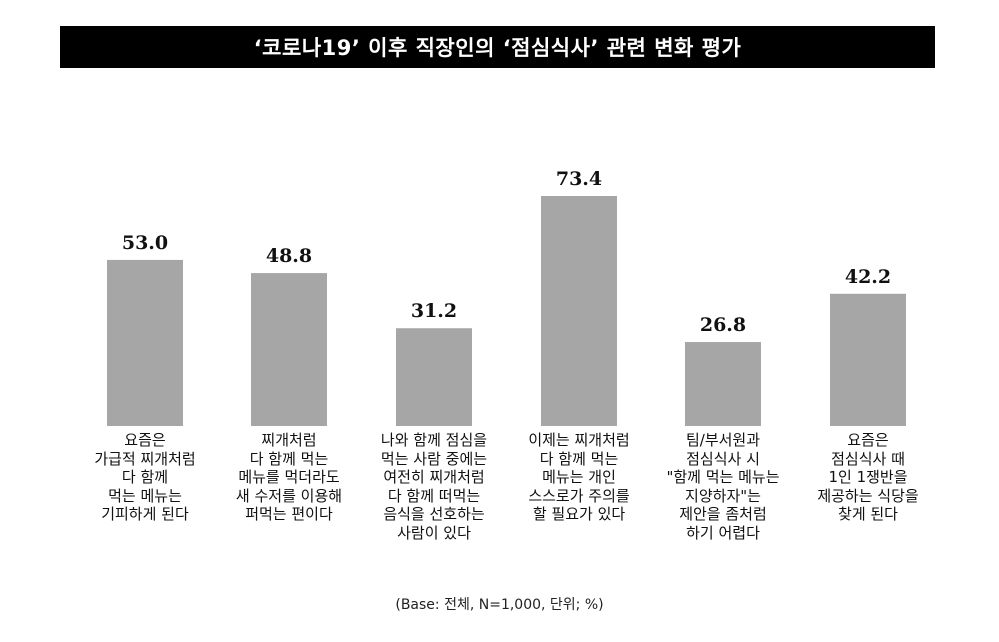 The width and height of the screenshot is (999, 642). What do you see at coordinates (434, 440) in the screenshot?
I see `category-label-line: 나와 함께 점심을` at bounding box center [434, 440].